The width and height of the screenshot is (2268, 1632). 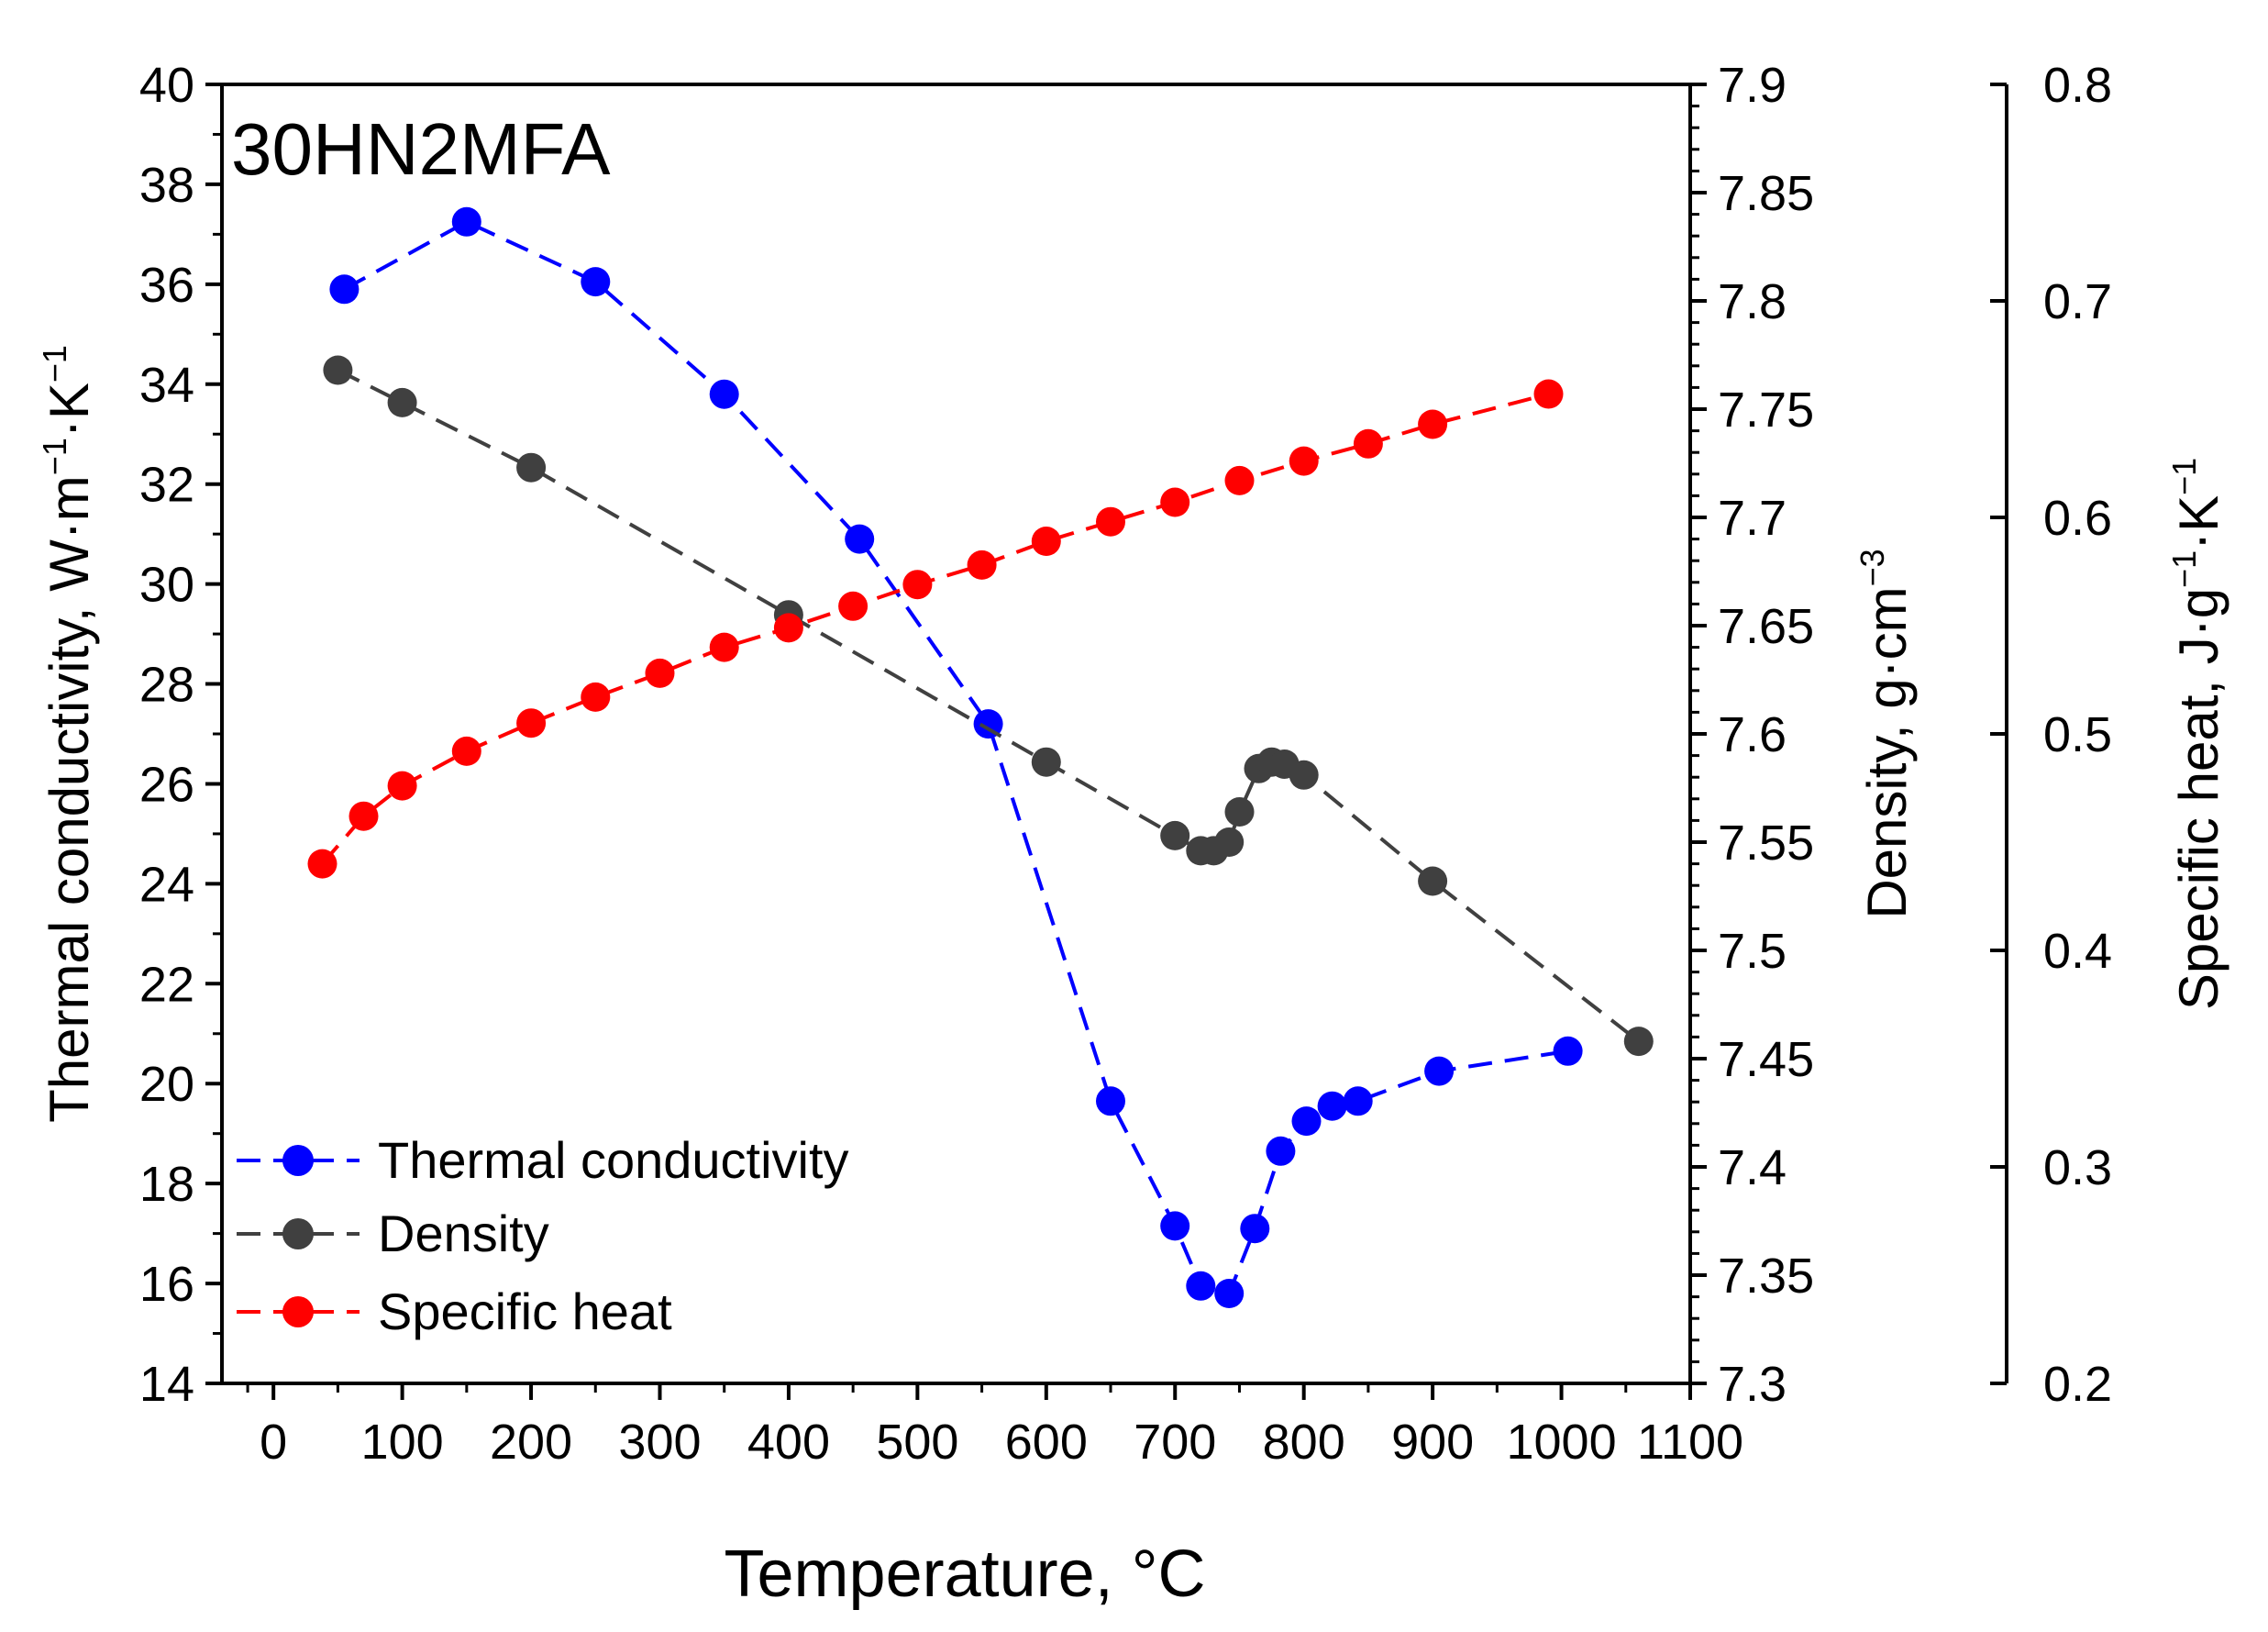 I want to click on x-tick-label: 700, so click(x=1175, y=1442).